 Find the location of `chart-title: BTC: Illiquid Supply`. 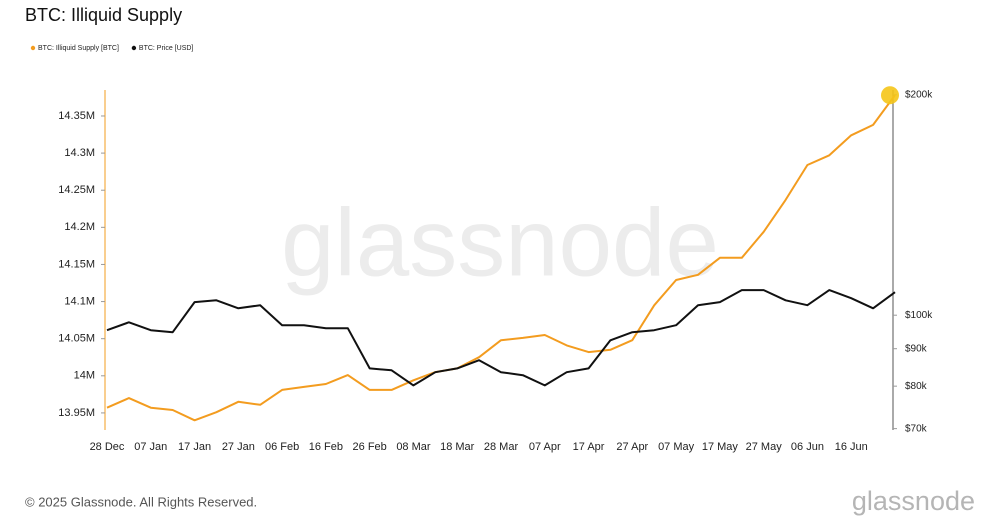

chart-title: BTC: Illiquid Supply is located at coordinates (103, 15).